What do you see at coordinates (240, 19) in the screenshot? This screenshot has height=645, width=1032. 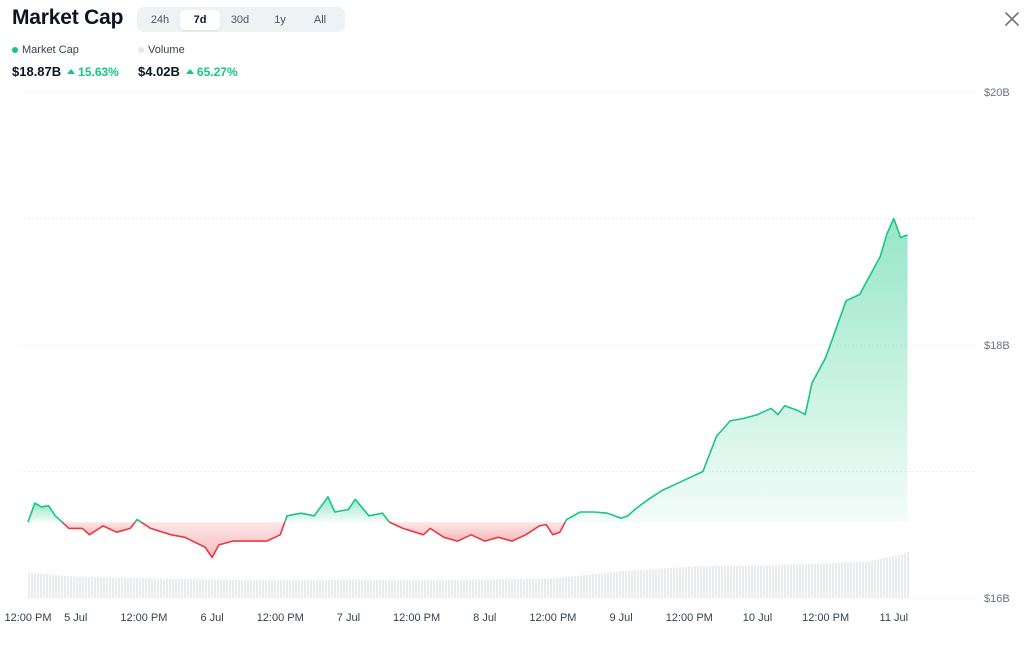 I see `tab-30d: 30d` at bounding box center [240, 19].